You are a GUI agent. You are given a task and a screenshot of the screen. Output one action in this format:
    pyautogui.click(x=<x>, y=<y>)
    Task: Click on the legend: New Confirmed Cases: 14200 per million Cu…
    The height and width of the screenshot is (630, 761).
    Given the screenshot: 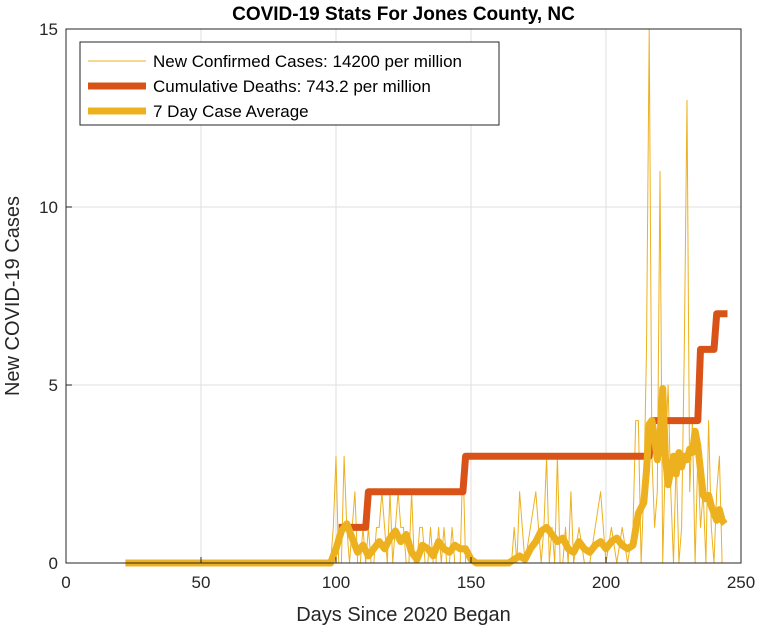 What is the action you would take?
    pyautogui.click(x=289, y=83)
    